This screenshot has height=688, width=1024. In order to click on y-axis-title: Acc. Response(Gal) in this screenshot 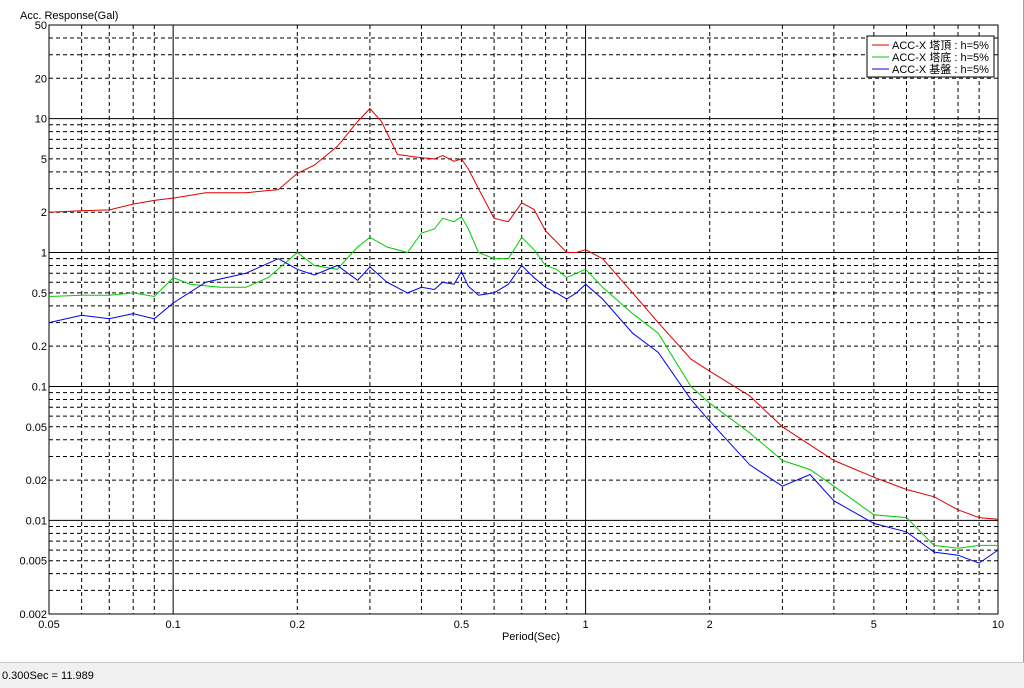, I will do `click(69, 16)`.